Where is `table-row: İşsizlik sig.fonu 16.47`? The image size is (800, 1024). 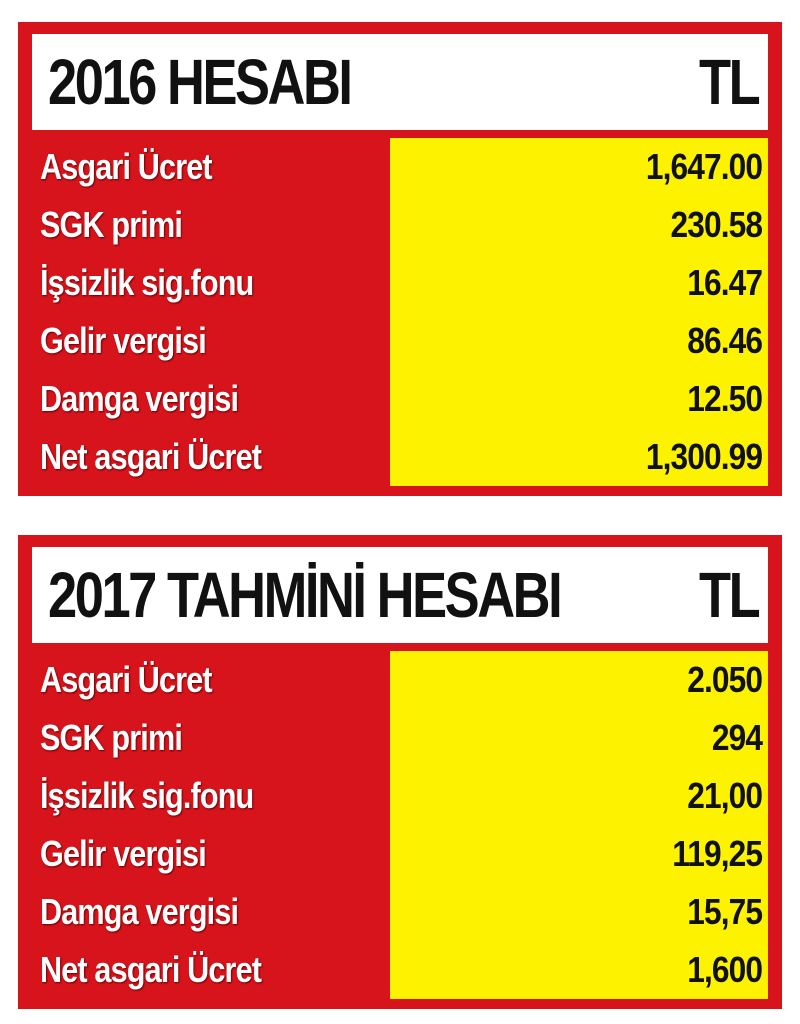
table-row: İşsizlik sig.fonu 16.47 is located at coordinates (400, 283).